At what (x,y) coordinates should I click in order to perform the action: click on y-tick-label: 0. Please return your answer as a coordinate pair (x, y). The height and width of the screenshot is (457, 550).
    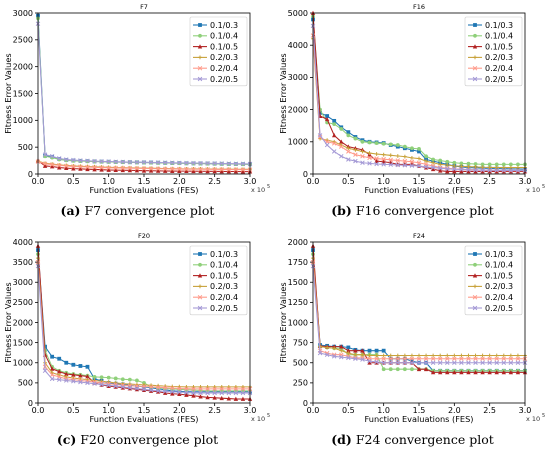
    Looking at the image, I should click on (30, 174).